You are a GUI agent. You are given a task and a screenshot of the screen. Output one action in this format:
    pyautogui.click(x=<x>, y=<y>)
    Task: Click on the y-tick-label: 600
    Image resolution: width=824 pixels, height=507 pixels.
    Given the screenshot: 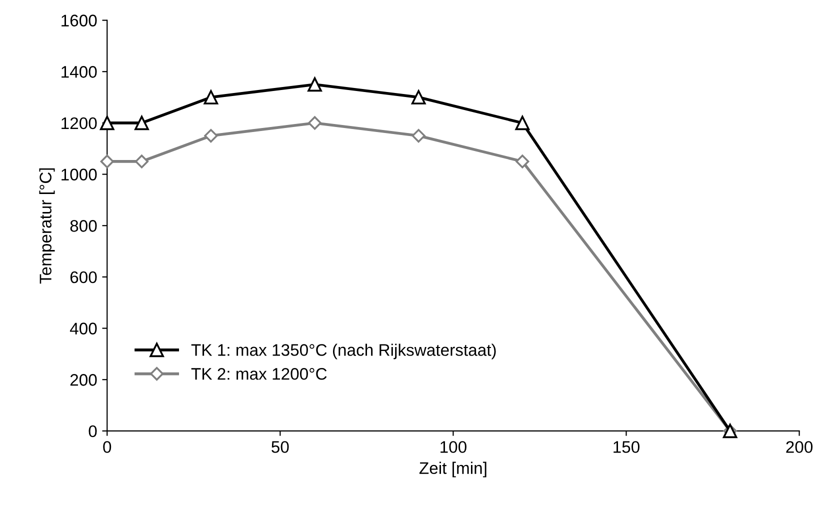 What is the action you would take?
    pyautogui.click(x=83, y=277)
    